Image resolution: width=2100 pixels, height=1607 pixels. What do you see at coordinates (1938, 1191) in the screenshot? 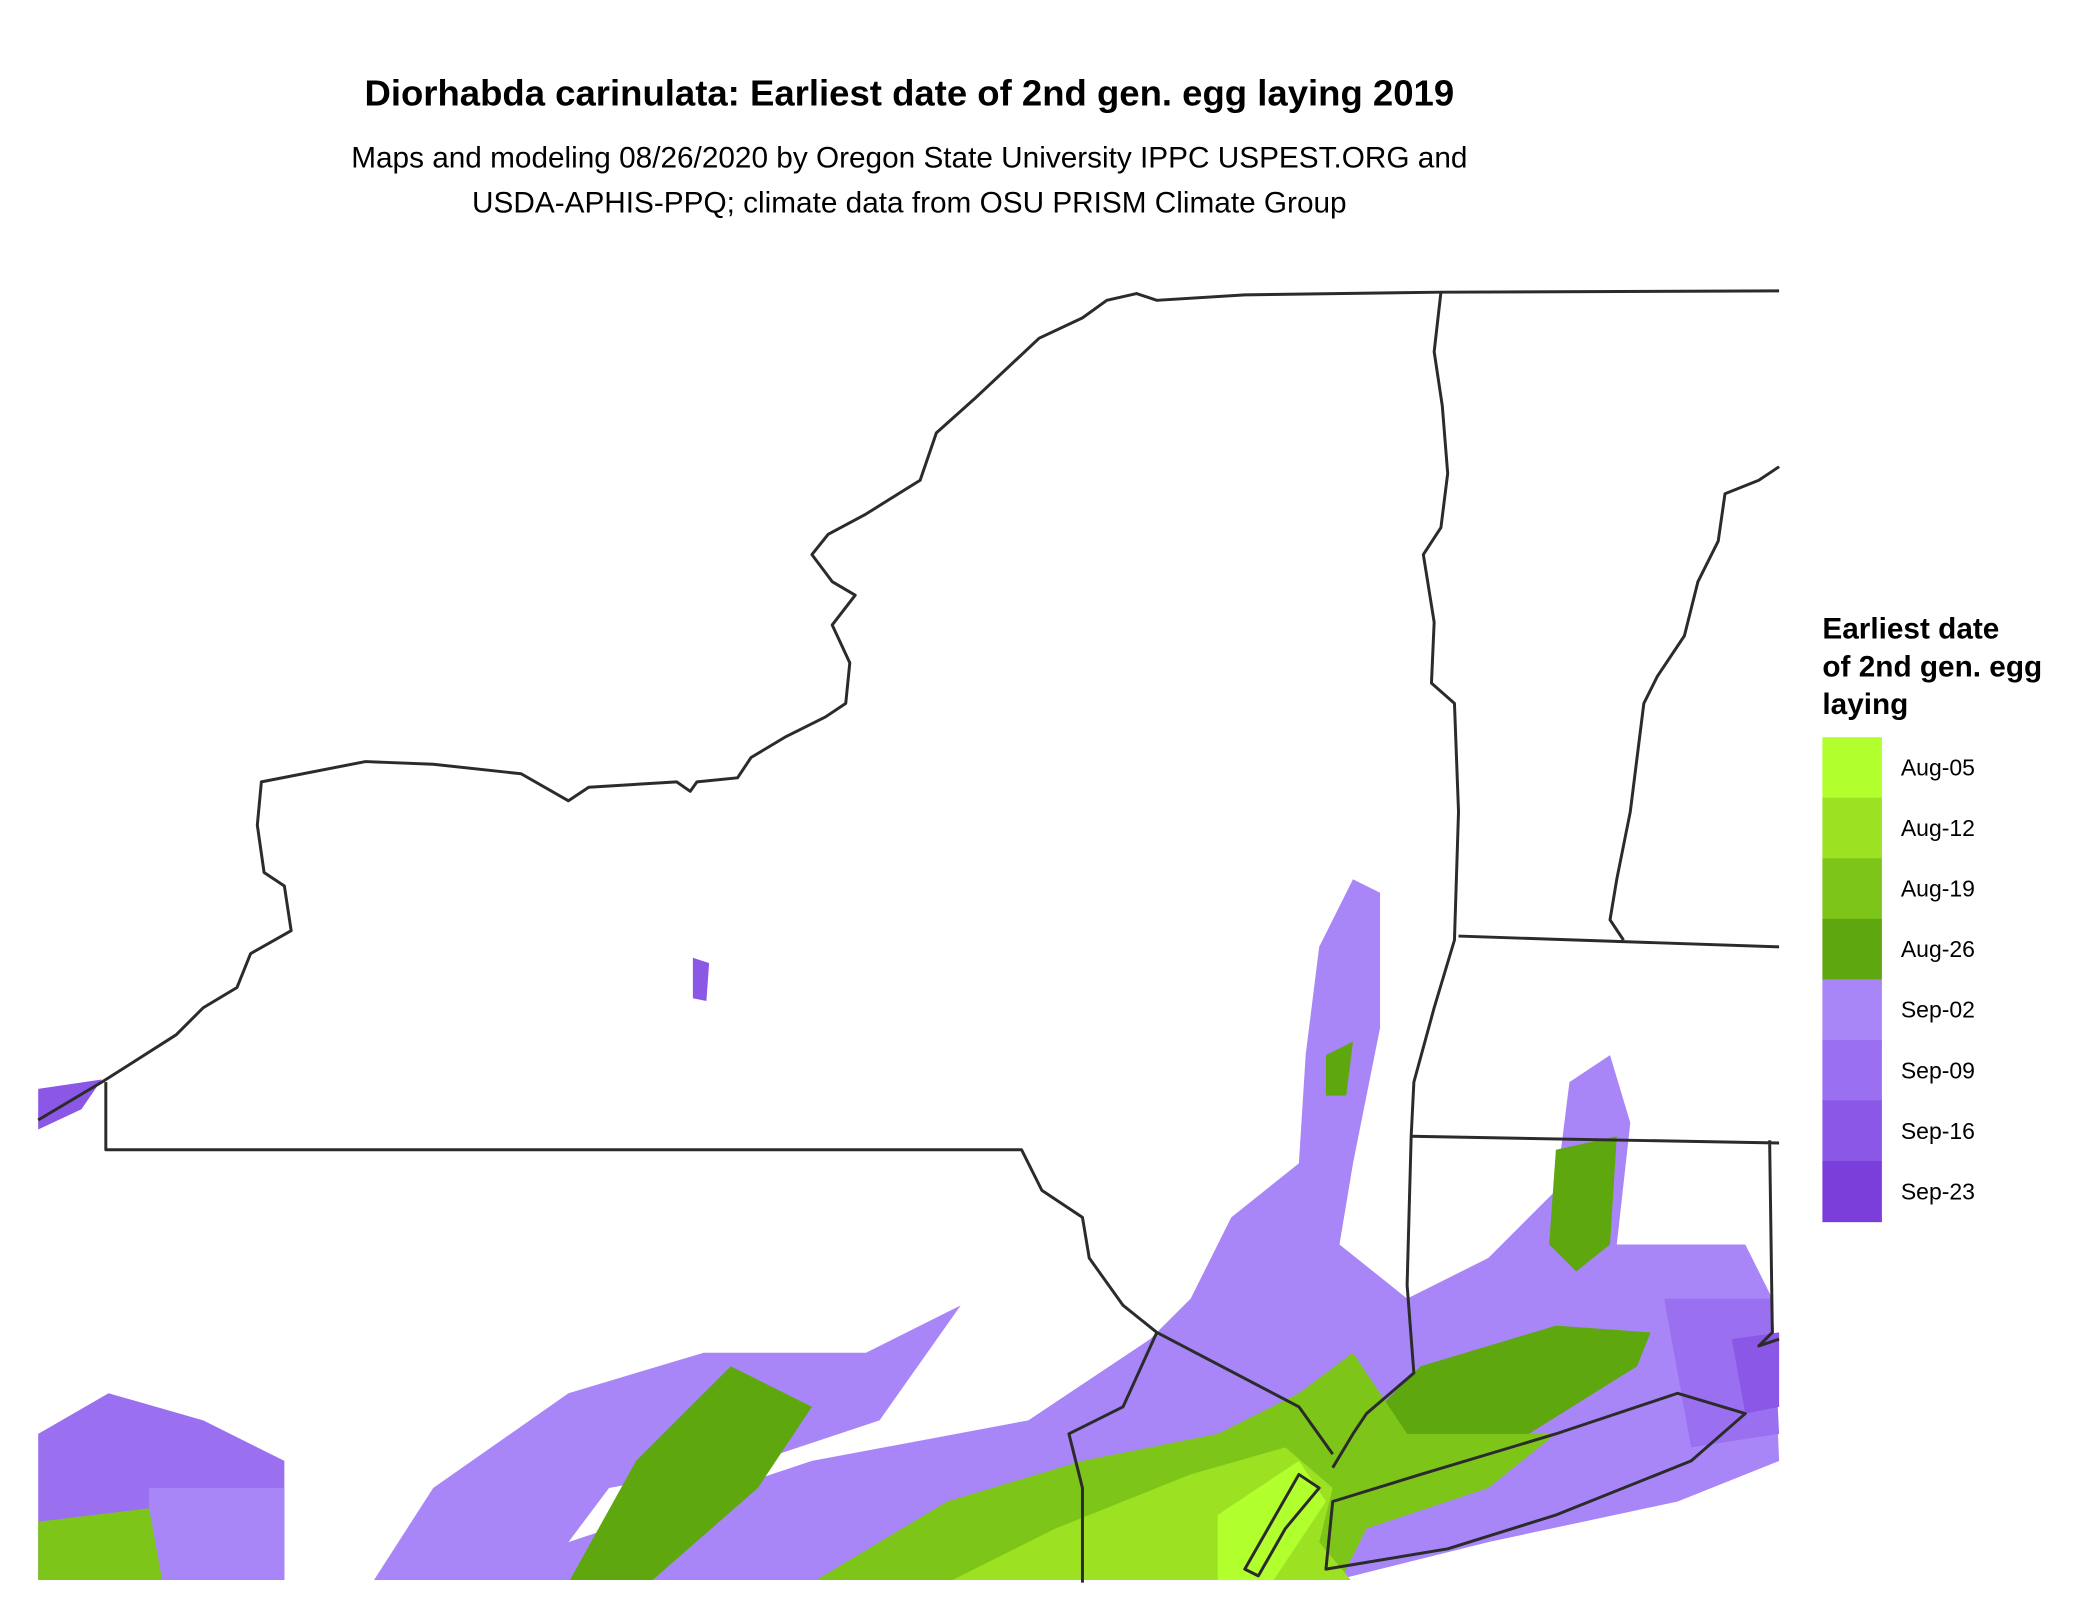
I see `legend-label: Sep-23` at bounding box center [1938, 1191].